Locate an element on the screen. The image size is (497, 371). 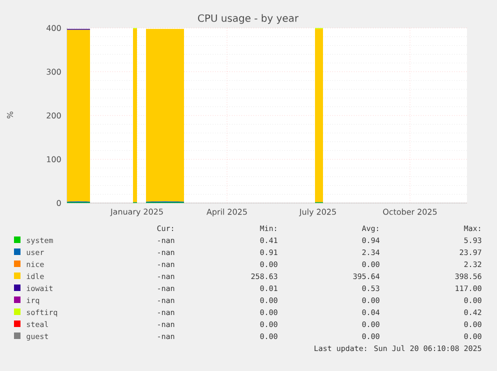
chart-title: CPU usage - by year is located at coordinates (248, 19).